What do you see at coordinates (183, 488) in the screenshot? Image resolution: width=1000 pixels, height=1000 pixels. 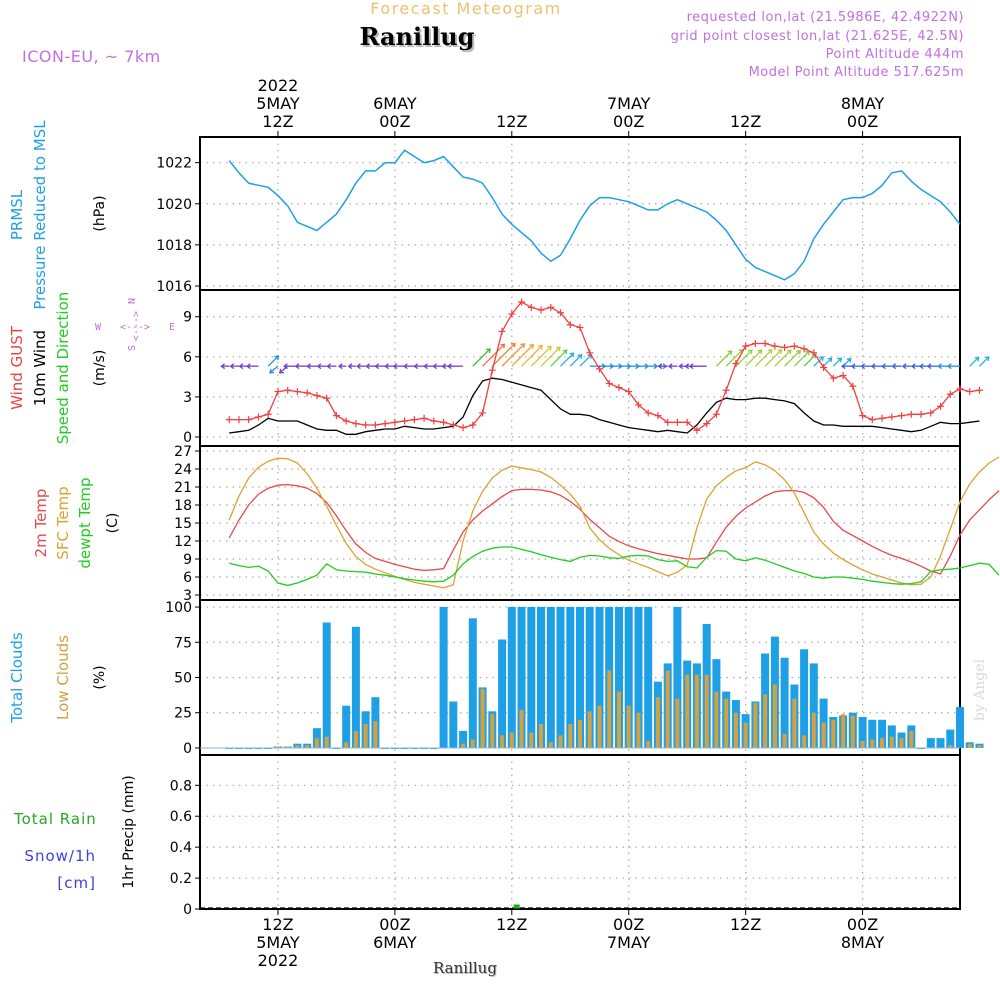 I see `temperature-ytick-label: 21` at bounding box center [183, 488].